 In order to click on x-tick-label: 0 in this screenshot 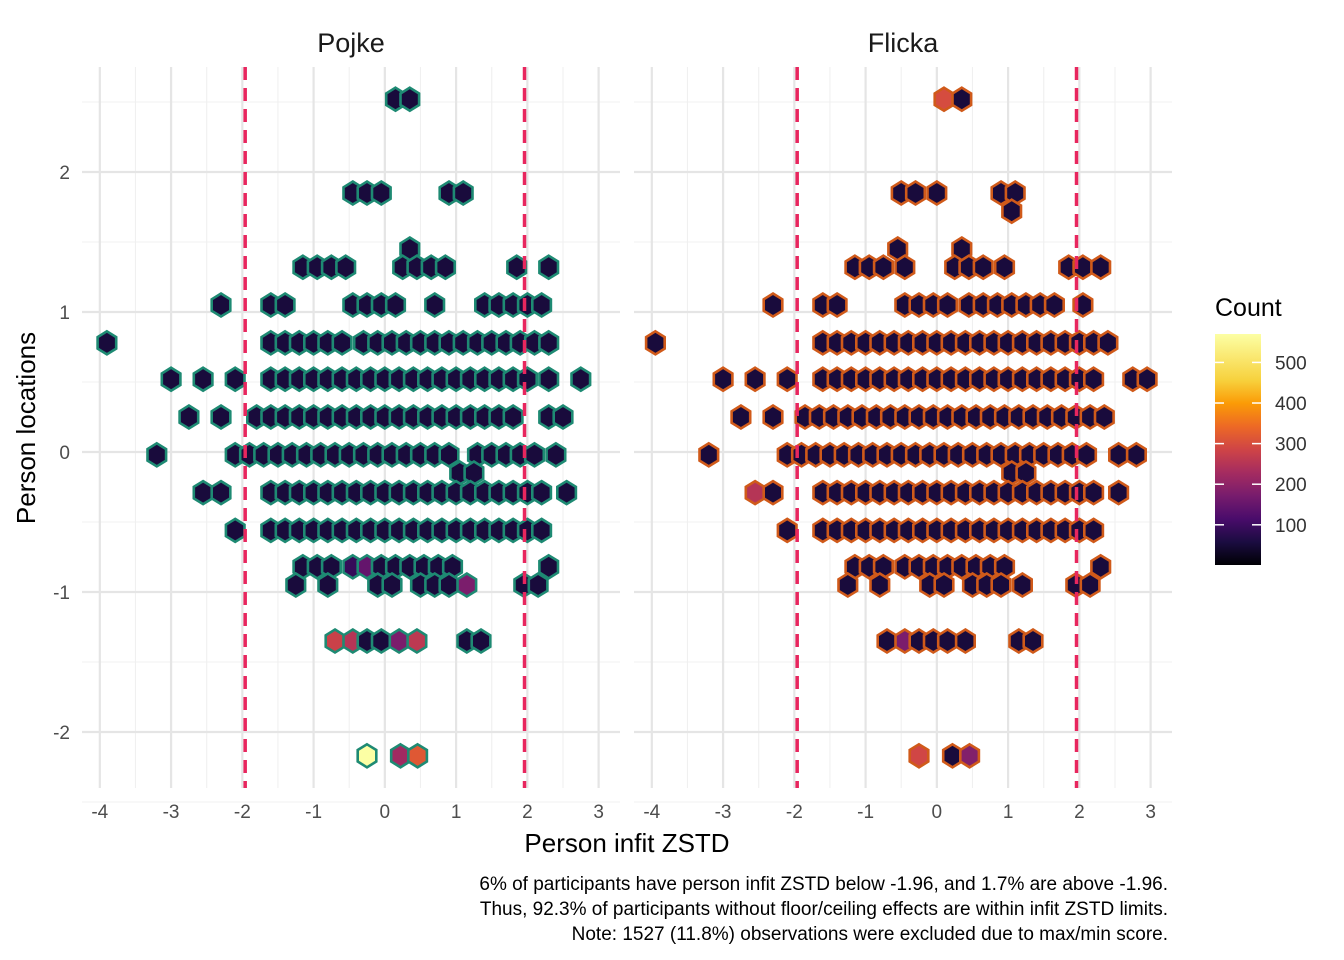, I will do `click(385, 812)`.